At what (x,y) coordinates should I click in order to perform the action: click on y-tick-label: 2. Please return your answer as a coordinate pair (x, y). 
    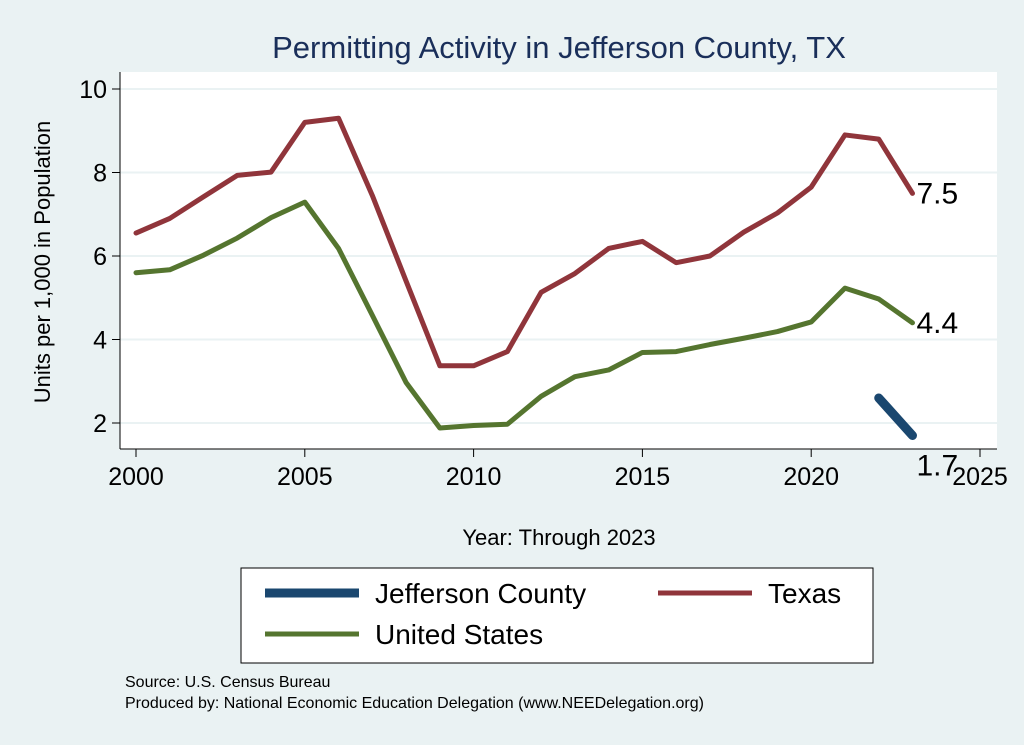
    Looking at the image, I should click on (100, 424).